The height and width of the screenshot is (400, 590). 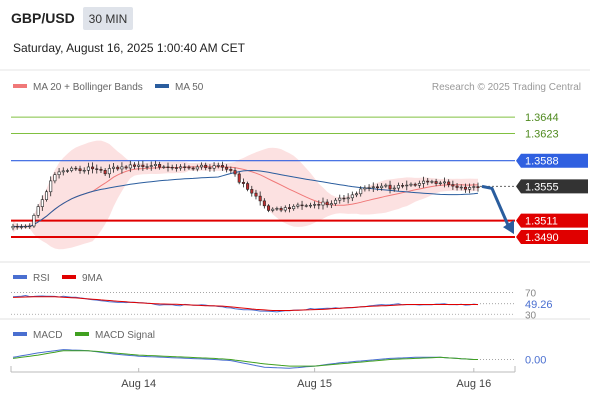 What do you see at coordinates (552, 178) in the screenshot?
I see `price-labels: 1.3644 1.3623 1.3588 1.3555 1.3511 1.3490` at bounding box center [552, 178].